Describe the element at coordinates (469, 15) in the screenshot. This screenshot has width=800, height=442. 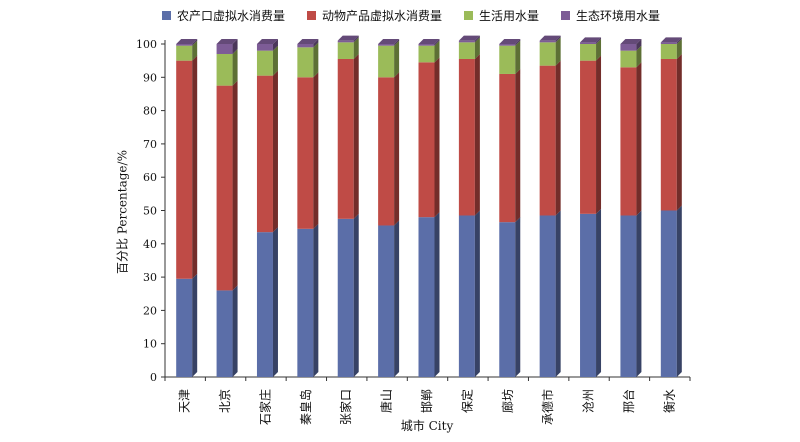
I see `legend-swatch-domestic` at that location.